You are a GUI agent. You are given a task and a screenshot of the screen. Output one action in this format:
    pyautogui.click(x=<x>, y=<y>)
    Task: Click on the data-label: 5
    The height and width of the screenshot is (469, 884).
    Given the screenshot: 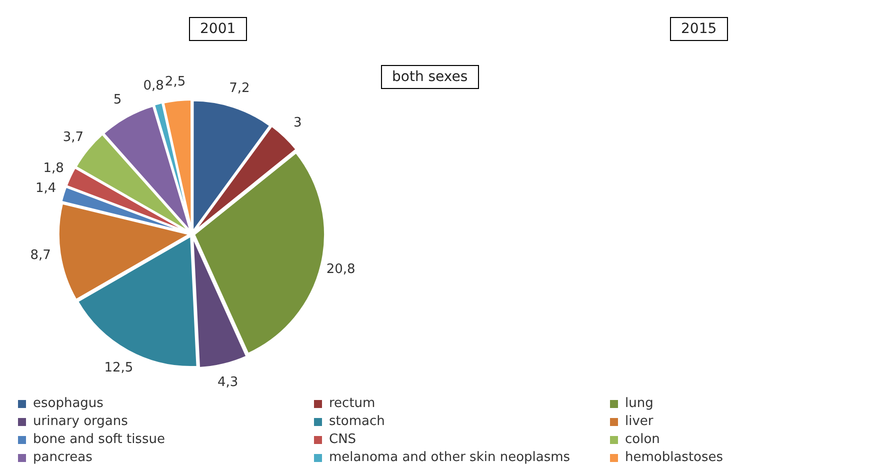 What is the action you would take?
    pyautogui.click(x=117, y=100)
    